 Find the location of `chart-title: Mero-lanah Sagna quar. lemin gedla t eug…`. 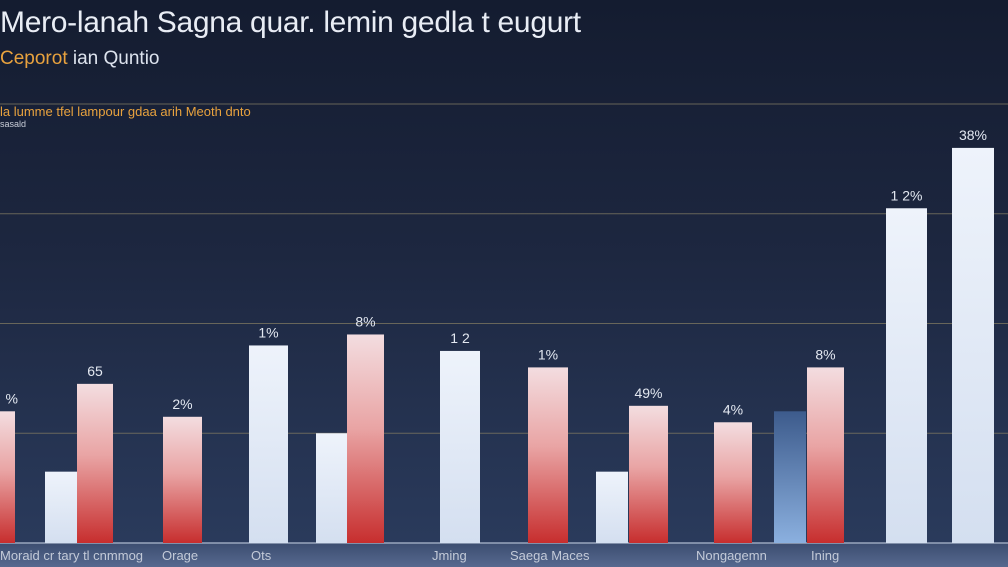

chart-title: Mero-lanah Sagna quar. lemin gedla t eug… is located at coordinates (290, 22).